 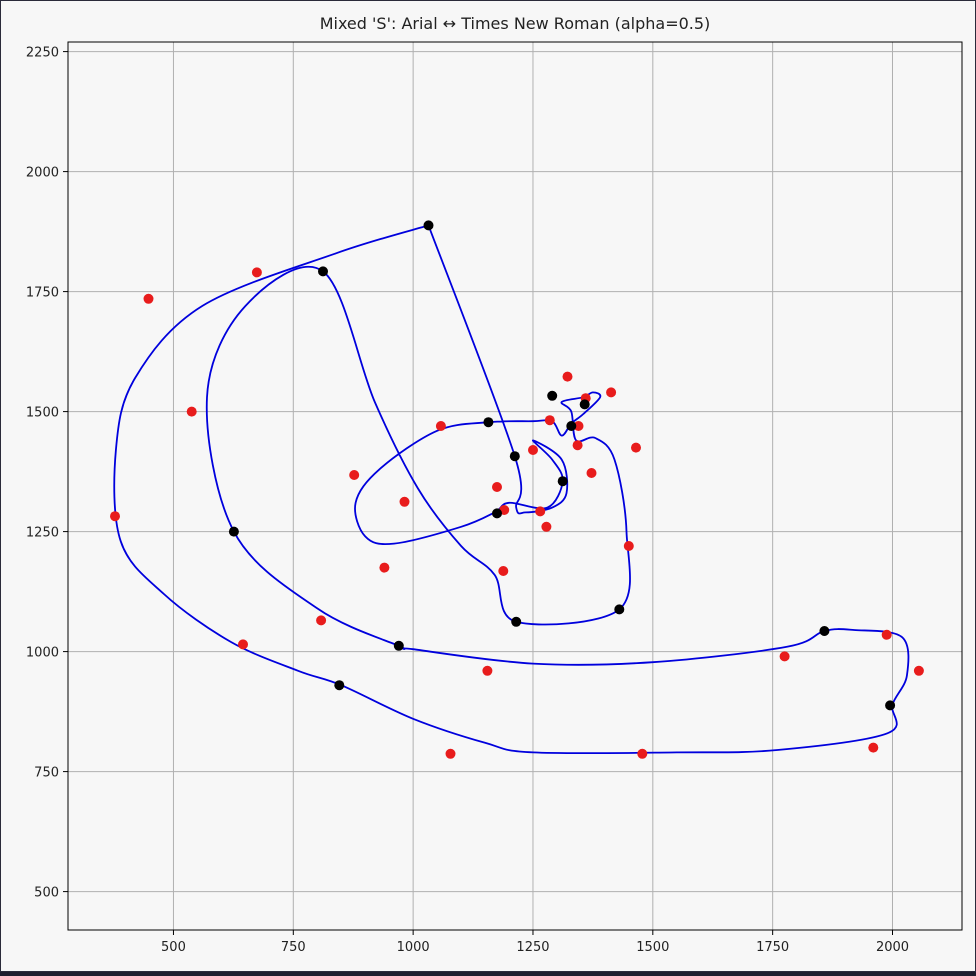 What do you see at coordinates (42, 413) in the screenshot?
I see `y-tick-label: 1500` at bounding box center [42, 413].